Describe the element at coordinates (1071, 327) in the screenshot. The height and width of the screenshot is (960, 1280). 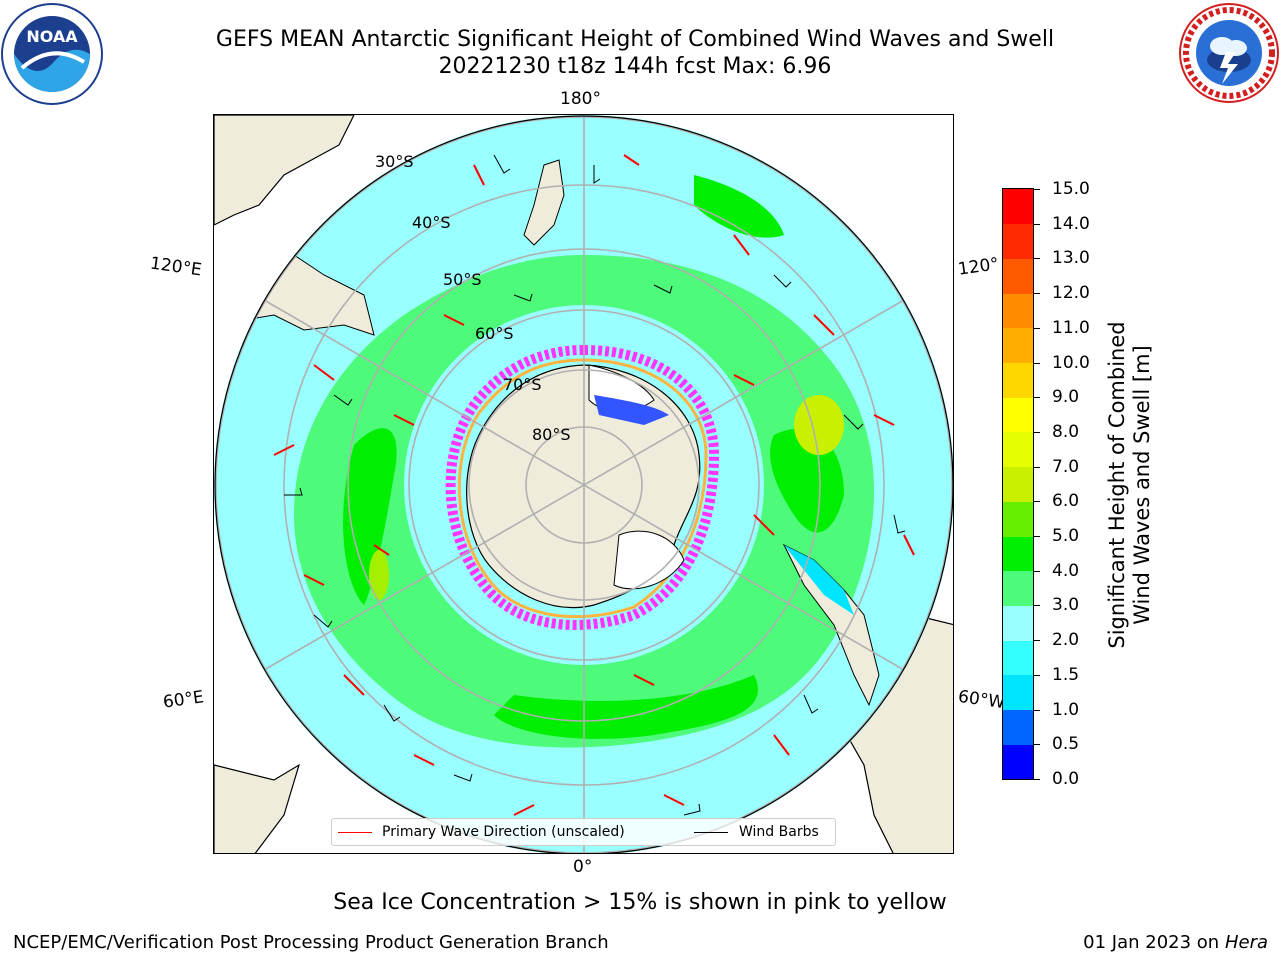
I see `colorbar-tick-label: 11.0` at that location.